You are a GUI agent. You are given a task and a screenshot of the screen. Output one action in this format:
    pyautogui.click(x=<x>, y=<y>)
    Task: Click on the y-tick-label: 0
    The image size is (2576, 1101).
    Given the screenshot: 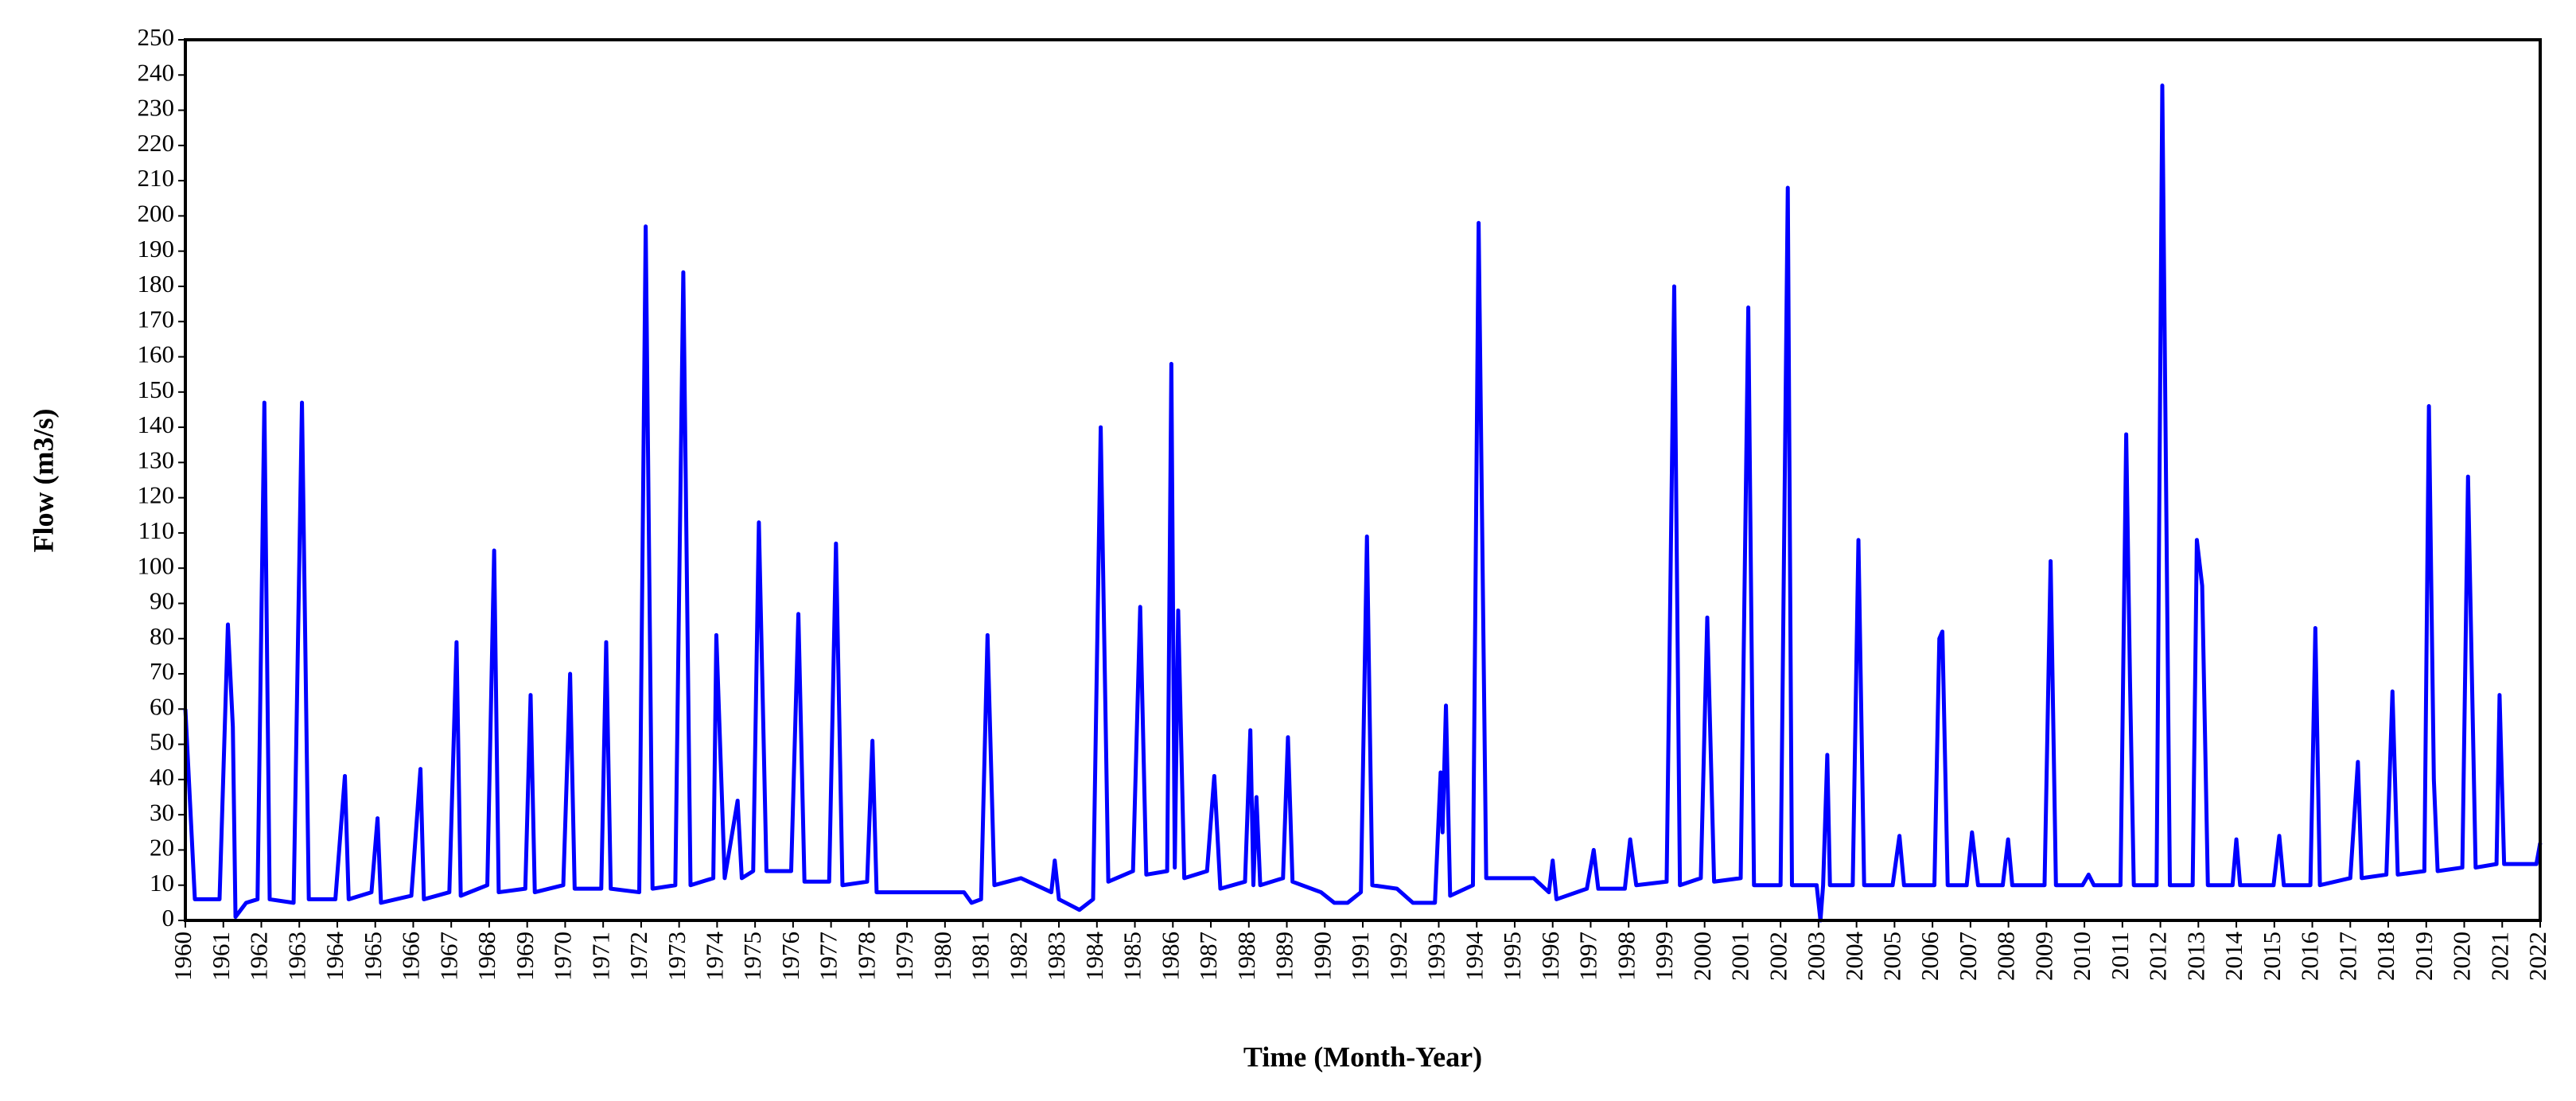 What is the action you would take?
    pyautogui.click(x=169, y=918)
    